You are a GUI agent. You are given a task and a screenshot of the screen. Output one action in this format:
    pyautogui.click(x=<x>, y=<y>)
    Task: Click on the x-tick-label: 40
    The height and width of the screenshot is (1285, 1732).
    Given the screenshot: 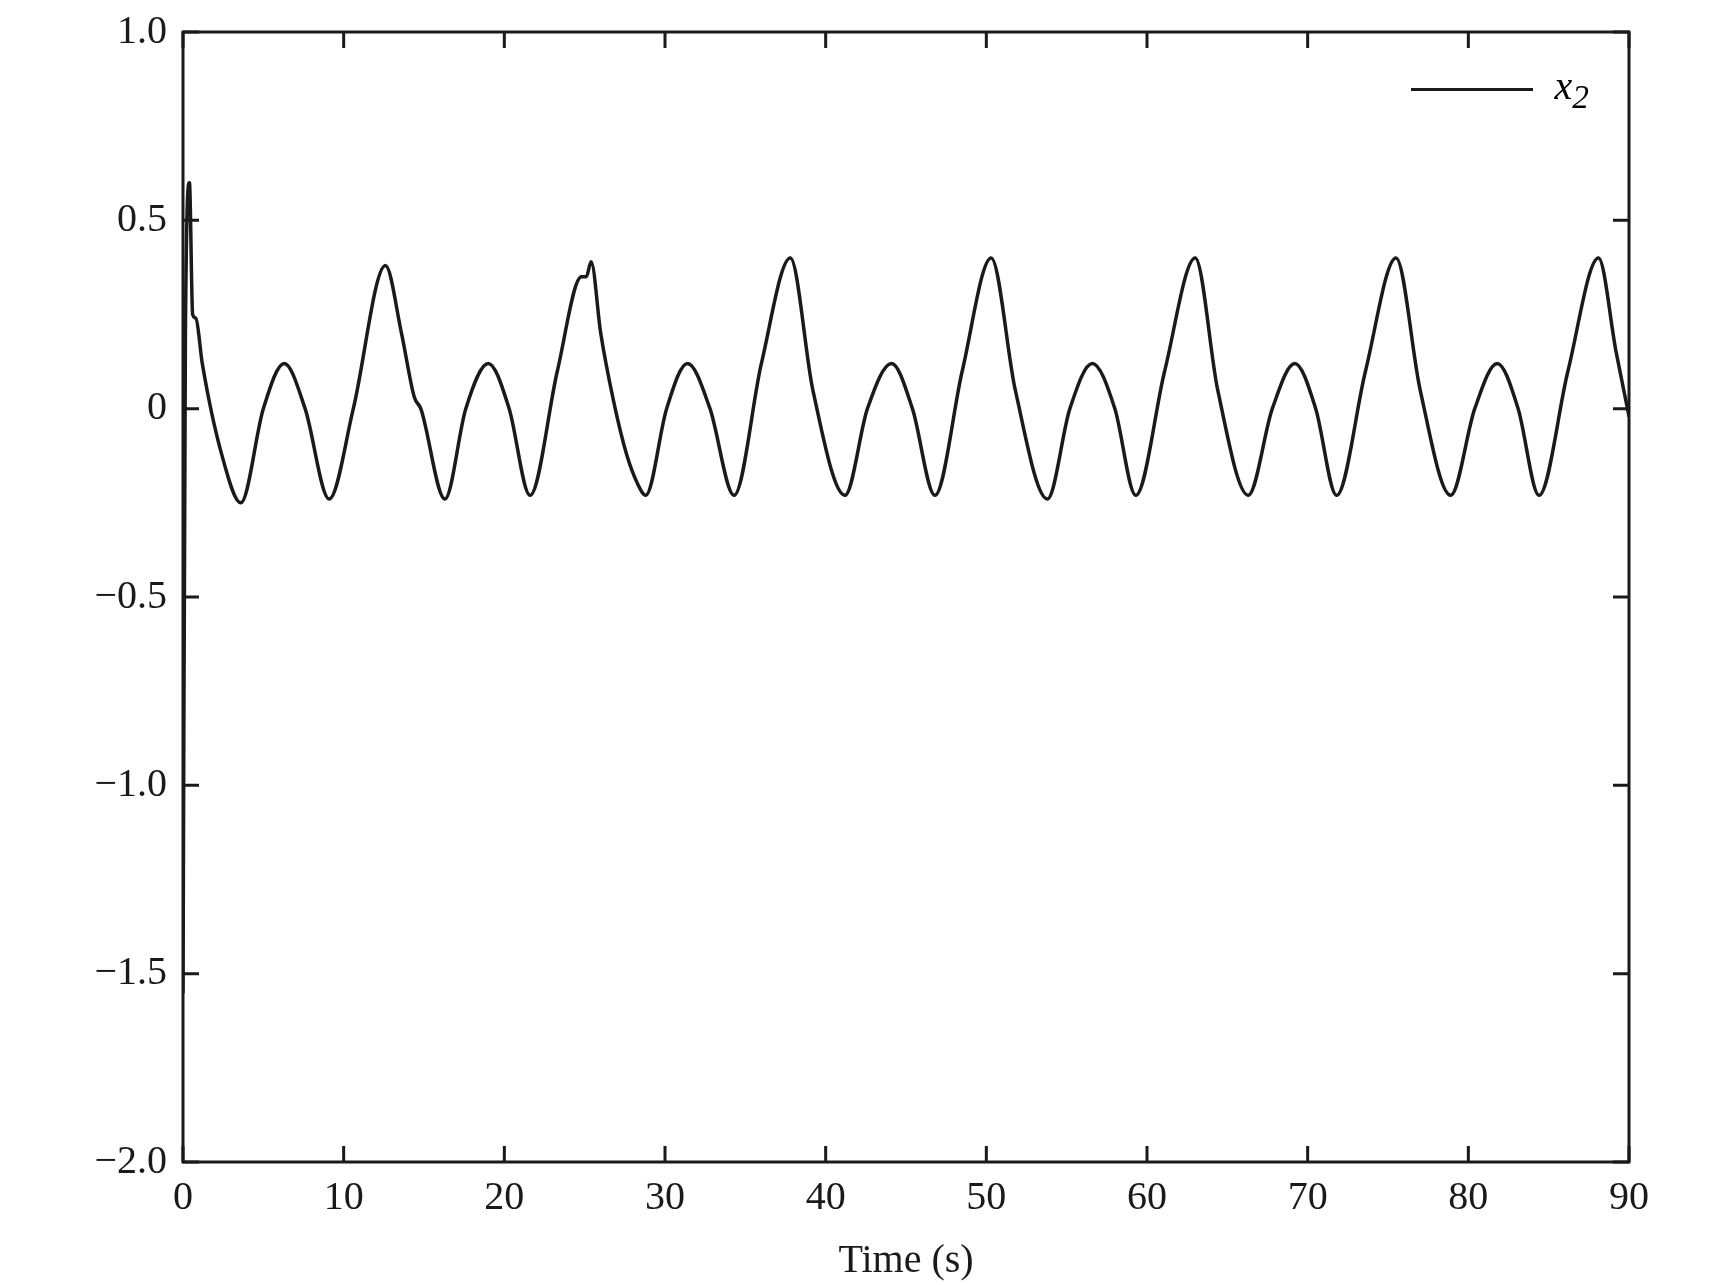 What is the action you would take?
    pyautogui.click(x=825, y=1195)
    